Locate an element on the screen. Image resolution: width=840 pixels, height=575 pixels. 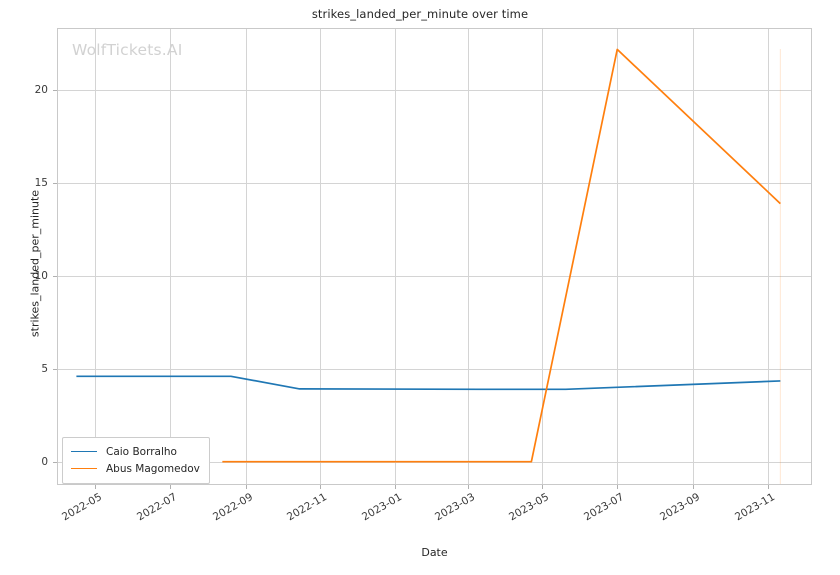
legend-item: Abus Magomedov is located at coordinates (135, 468).